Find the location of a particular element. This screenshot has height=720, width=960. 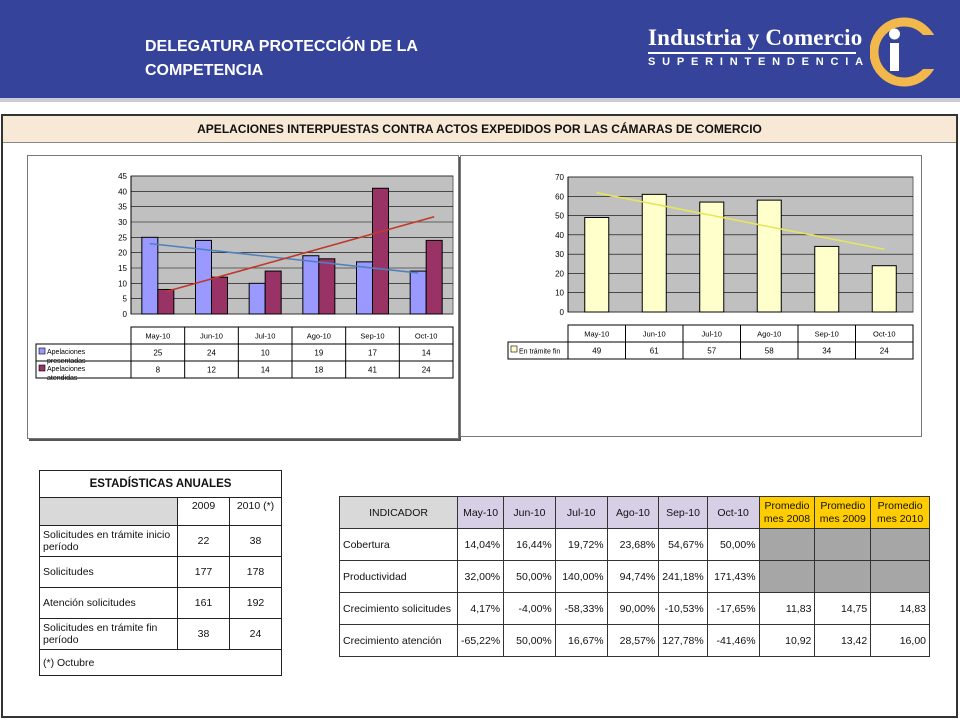

indicators-header-month: Oct-10 is located at coordinates (733, 512).